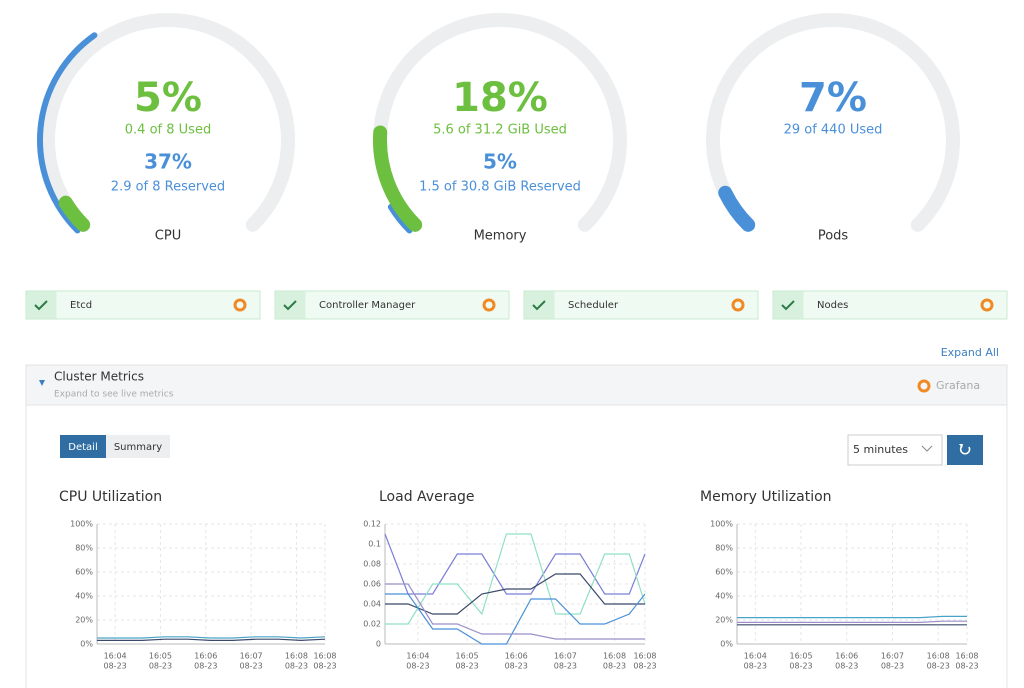  I want to click on tab-detail, so click(83, 446).